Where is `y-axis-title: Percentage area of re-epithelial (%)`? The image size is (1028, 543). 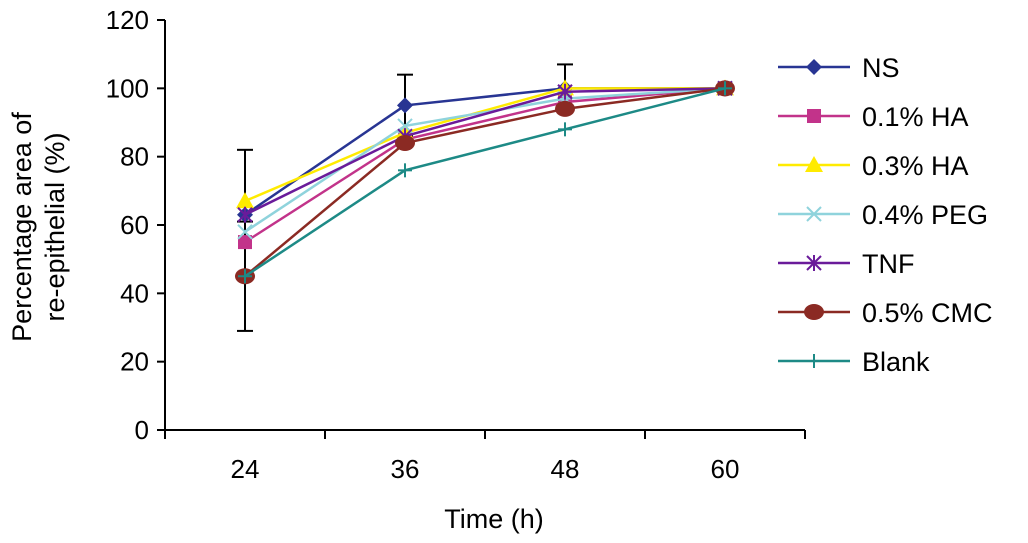 y-axis-title: Percentage area of re-epithelial (%) is located at coordinates (38, 227).